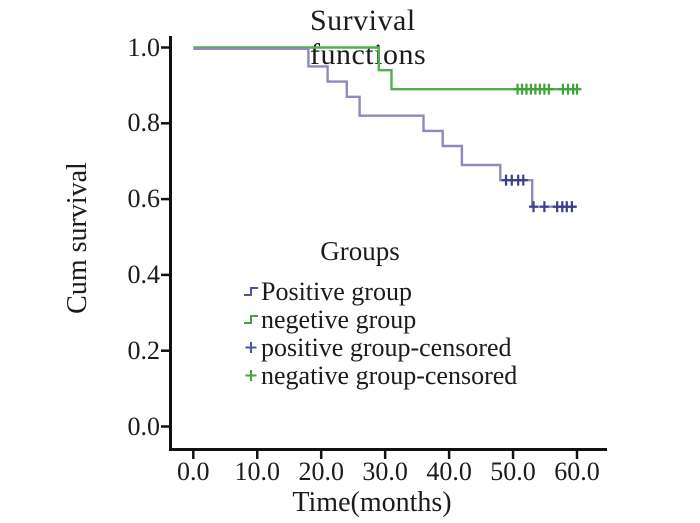 The height and width of the screenshot is (523, 700). I want to click on x-tick-label: 60.0, so click(577, 471).